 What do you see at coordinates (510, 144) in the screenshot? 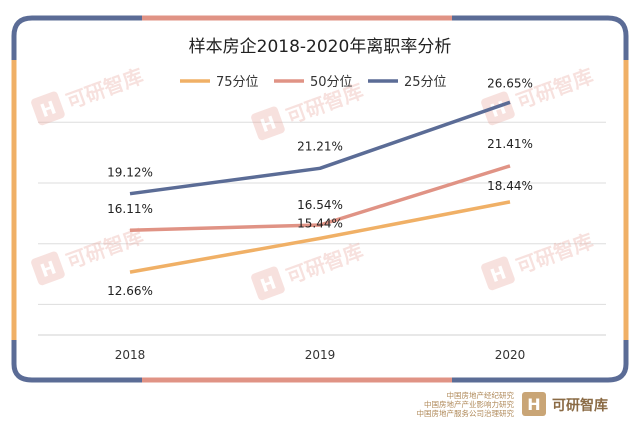
I see `data-label: 21.41%` at bounding box center [510, 144].